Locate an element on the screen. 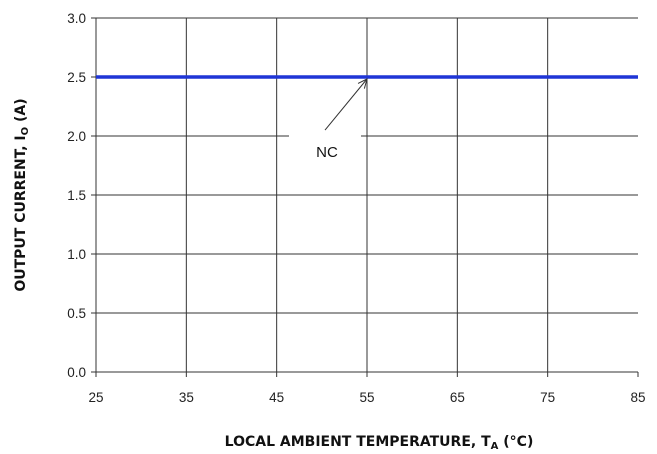  y-tick-label: 2.0 is located at coordinates (76, 136).